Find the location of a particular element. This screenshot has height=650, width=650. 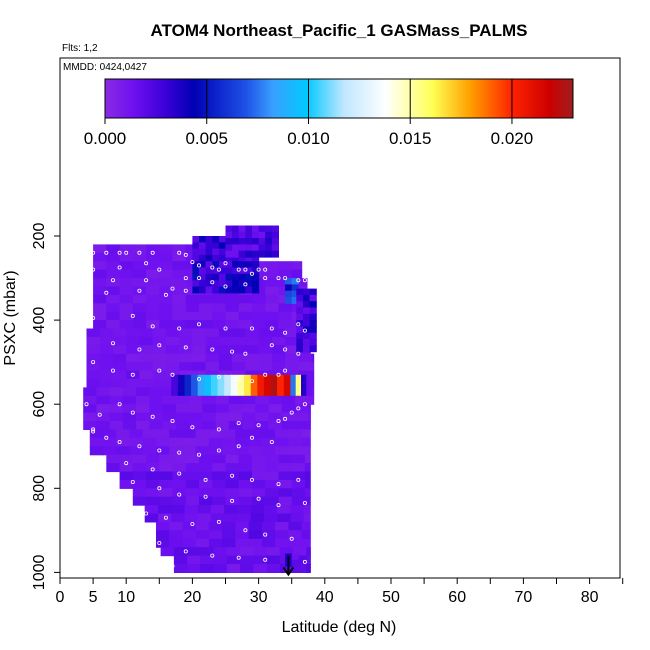

x-tick-label: 30 is located at coordinates (259, 597).